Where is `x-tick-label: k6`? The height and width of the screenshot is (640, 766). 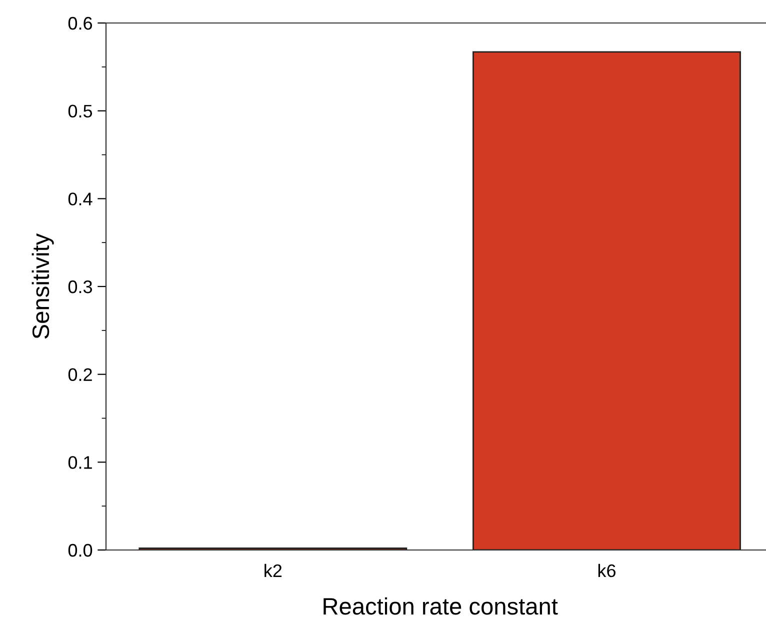 x-tick-label: k6 is located at coordinates (607, 571).